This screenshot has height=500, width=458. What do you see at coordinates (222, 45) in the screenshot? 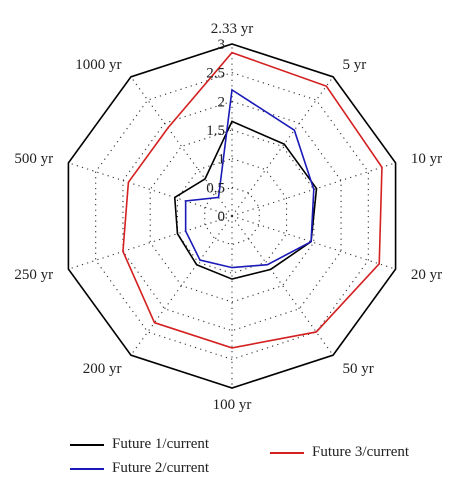
I see `radial-tick-label: 3` at bounding box center [222, 45].